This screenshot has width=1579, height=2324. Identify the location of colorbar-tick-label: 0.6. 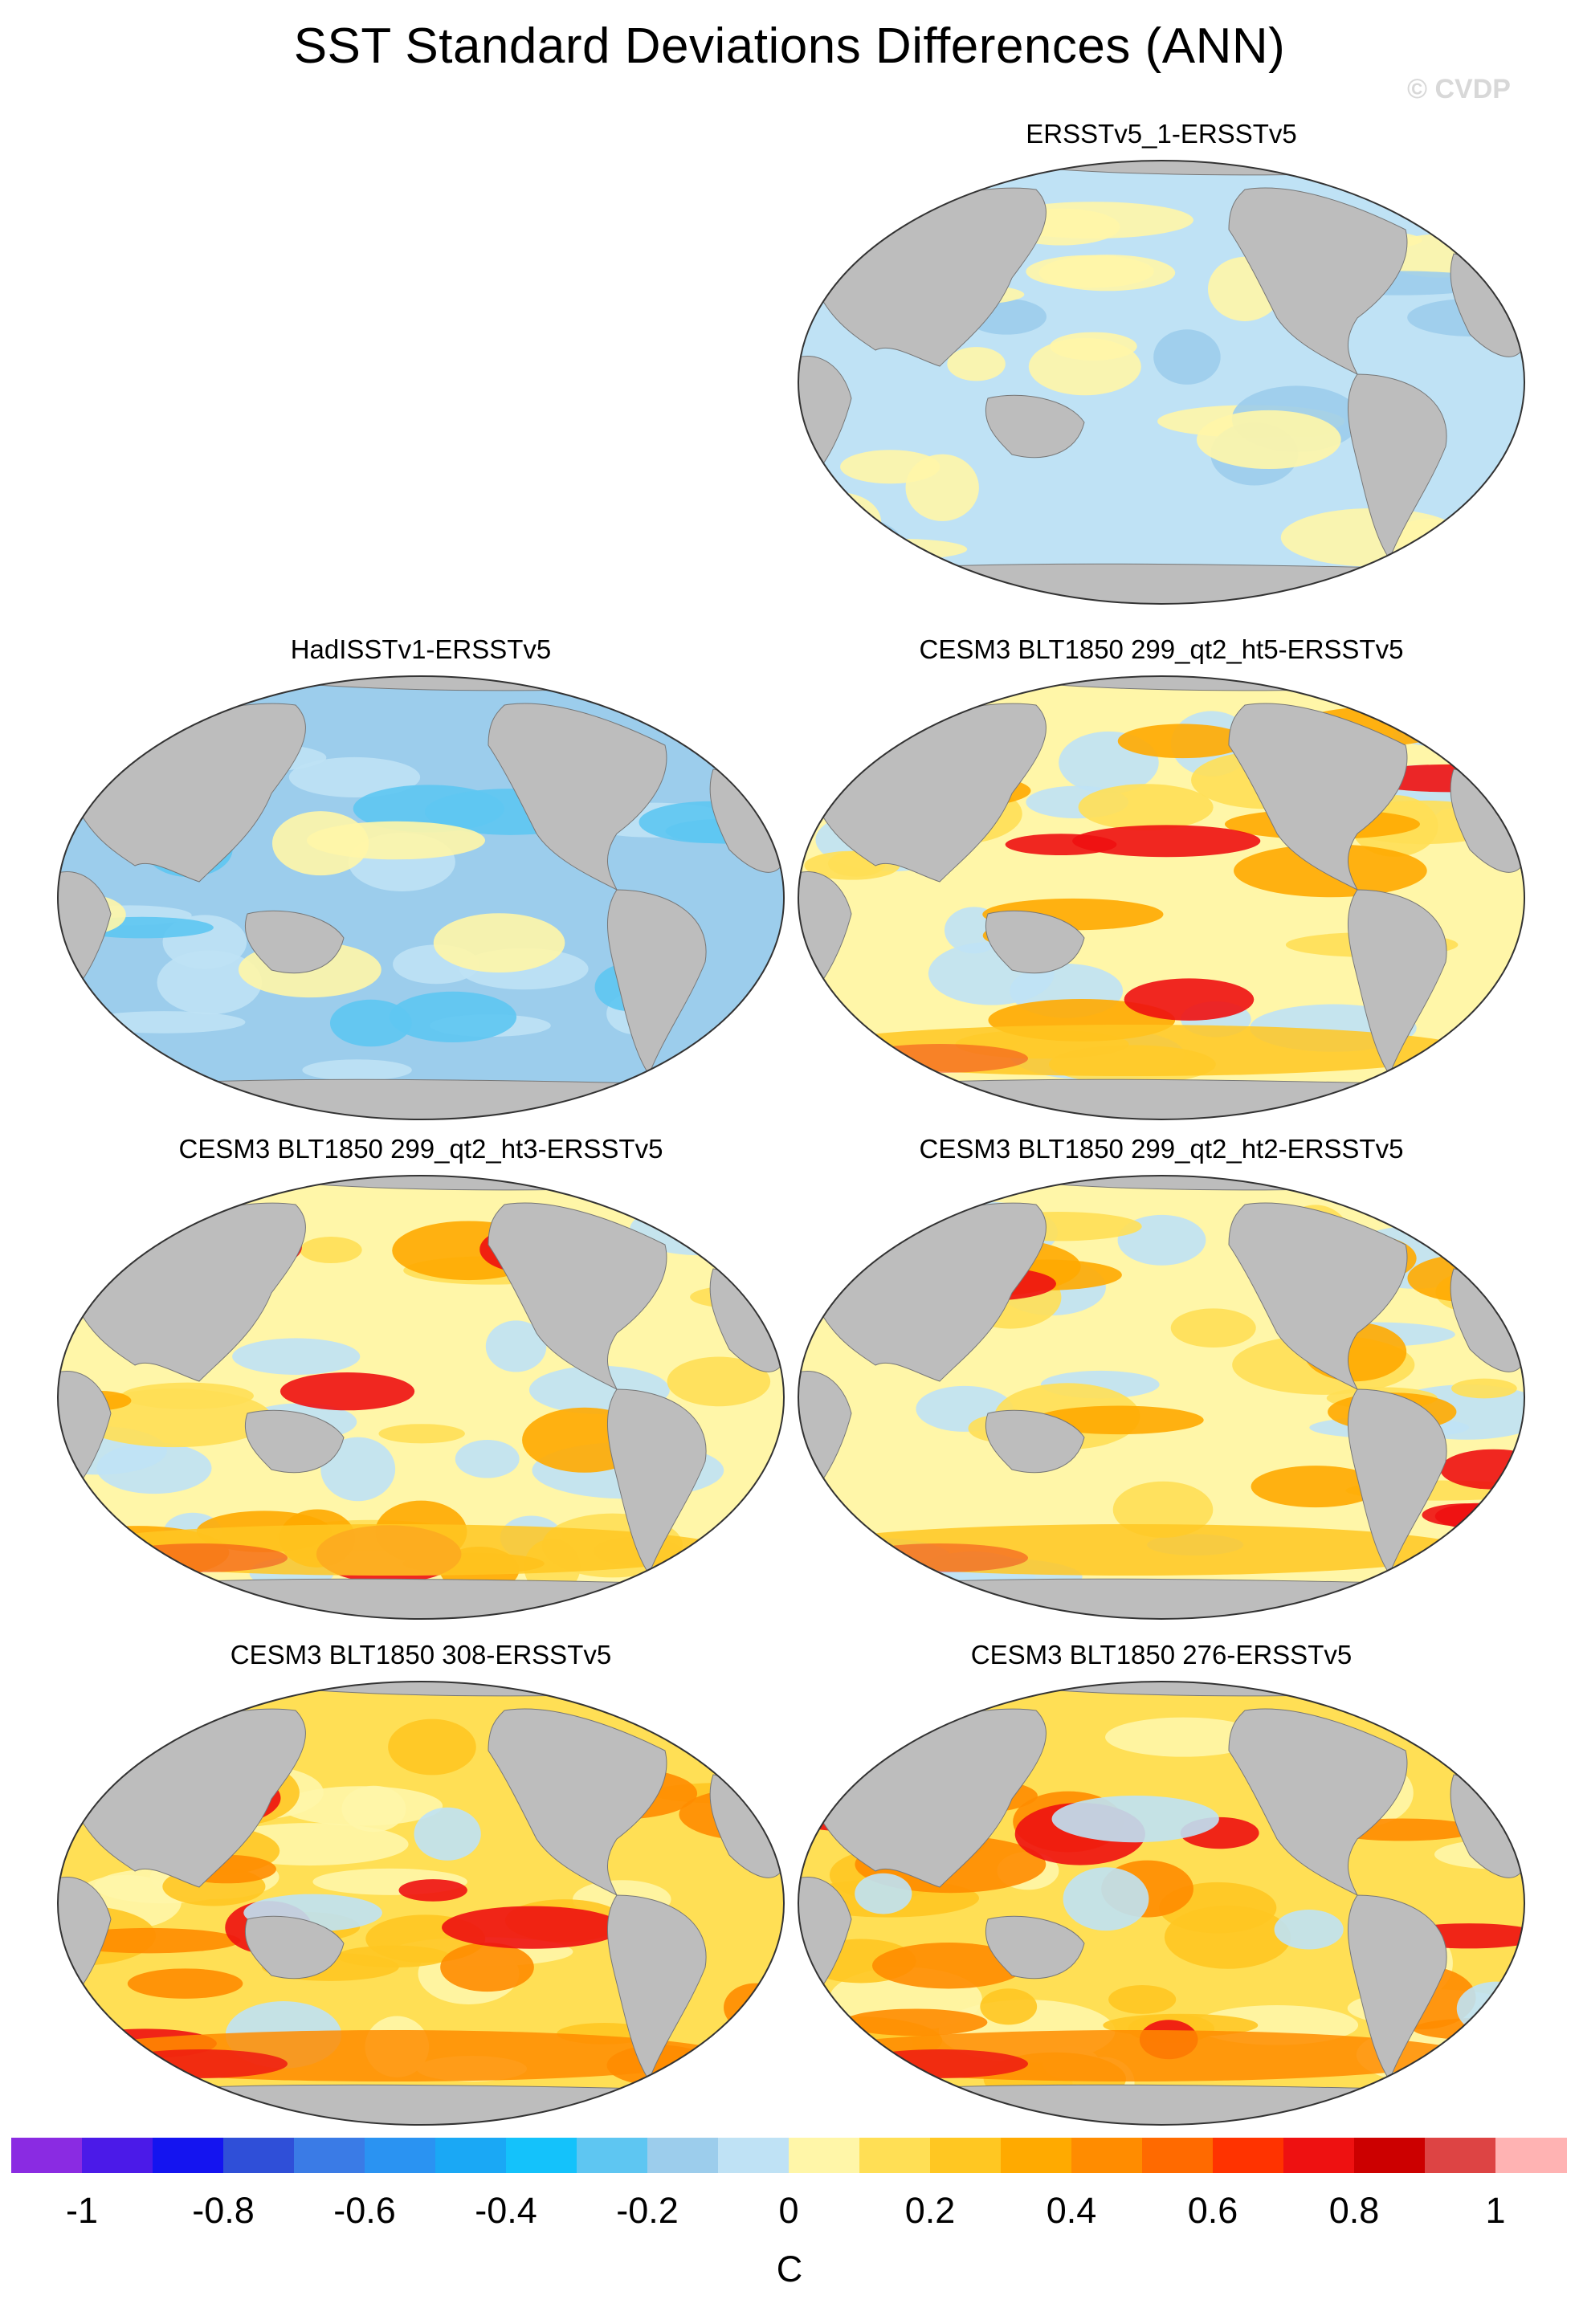
(1212, 2211).